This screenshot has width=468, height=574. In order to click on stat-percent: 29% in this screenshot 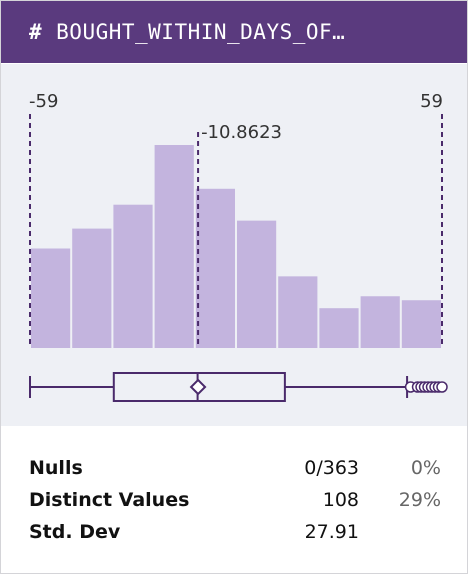, I will do `click(419, 500)`.